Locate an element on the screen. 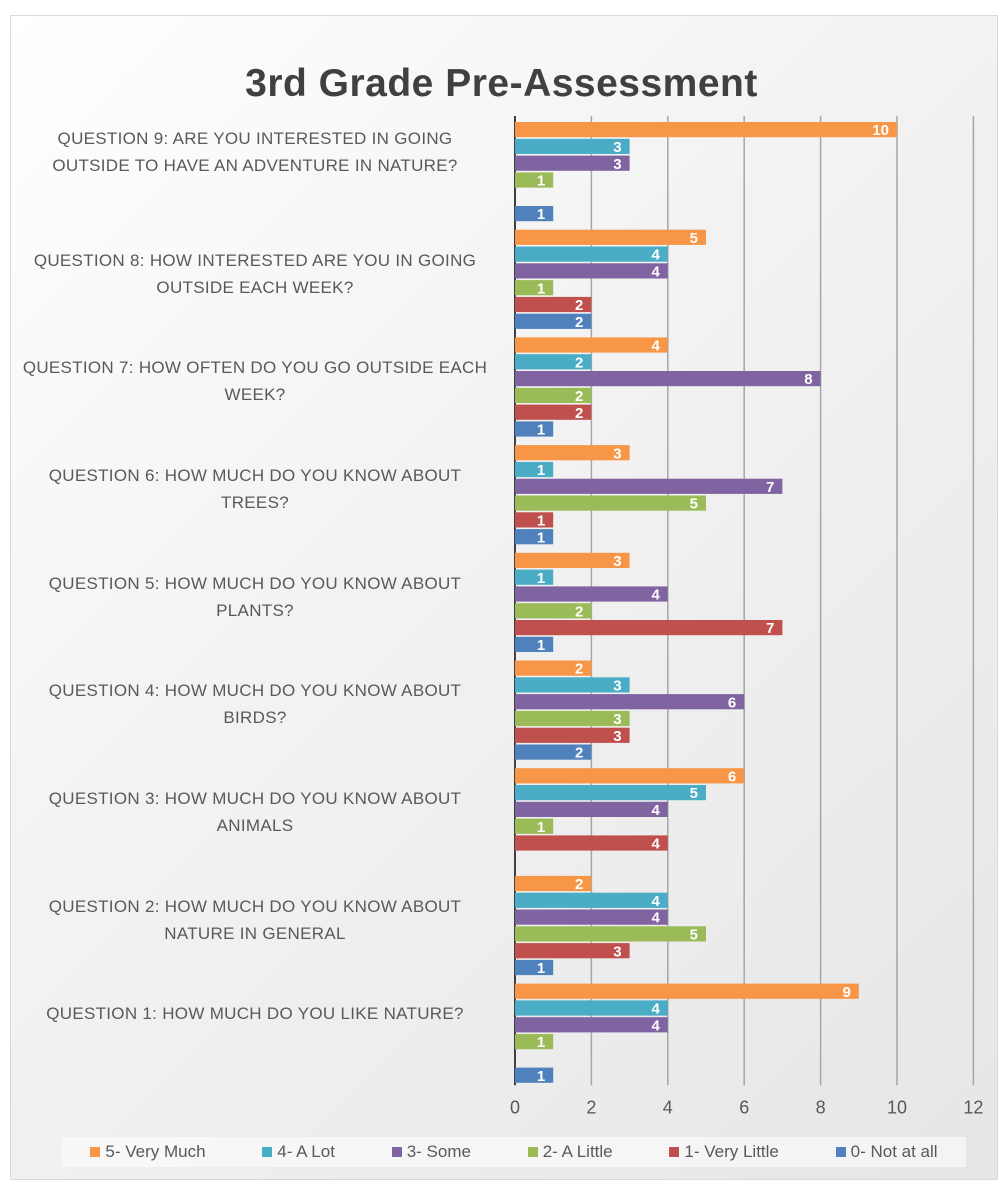  legend-item: 3- Some is located at coordinates (431, 1152).